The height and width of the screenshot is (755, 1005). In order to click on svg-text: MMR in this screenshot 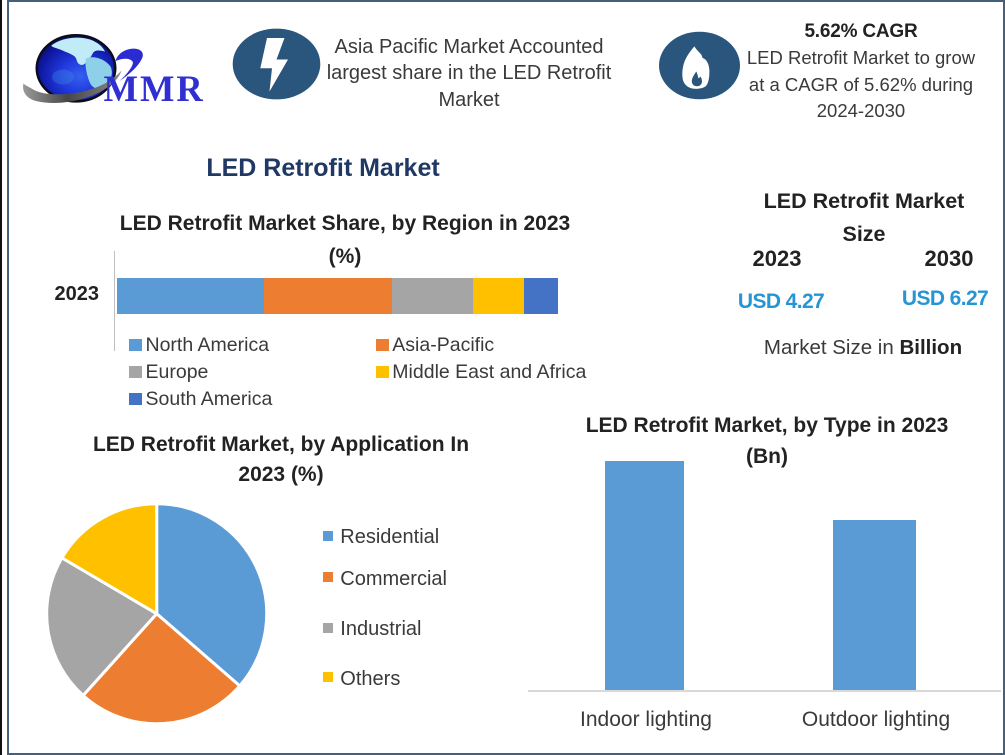, I will do `click(154, 88)`.